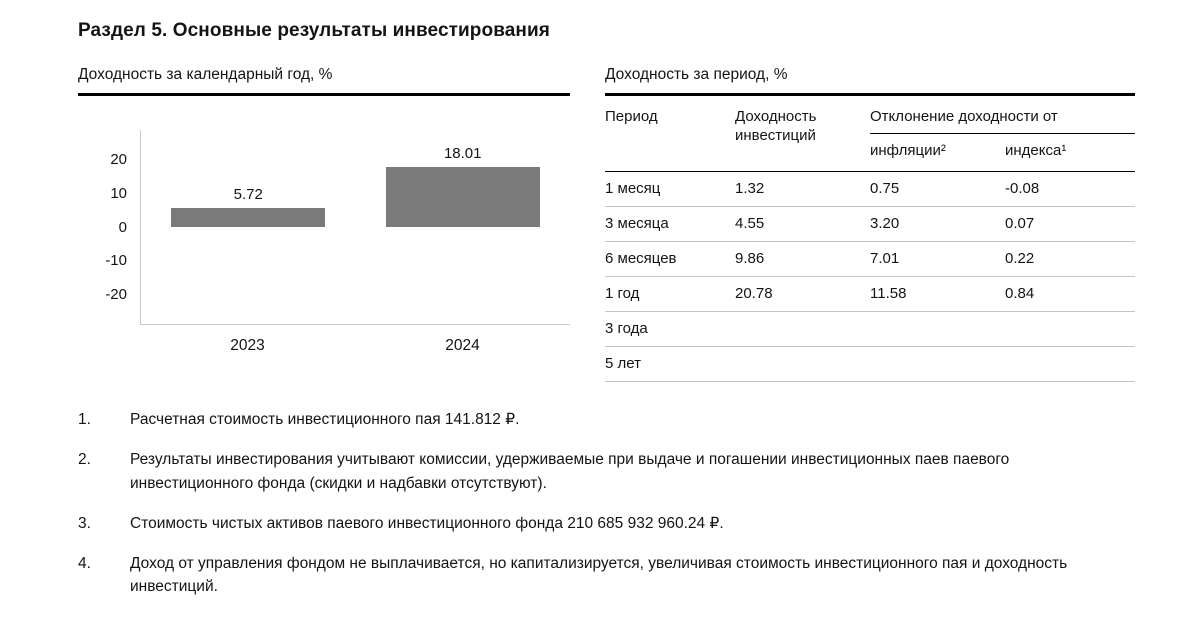  Describe the element at coordinates (1070, 294) in the screenshot. I see `cell-index: 0.84` at that location.